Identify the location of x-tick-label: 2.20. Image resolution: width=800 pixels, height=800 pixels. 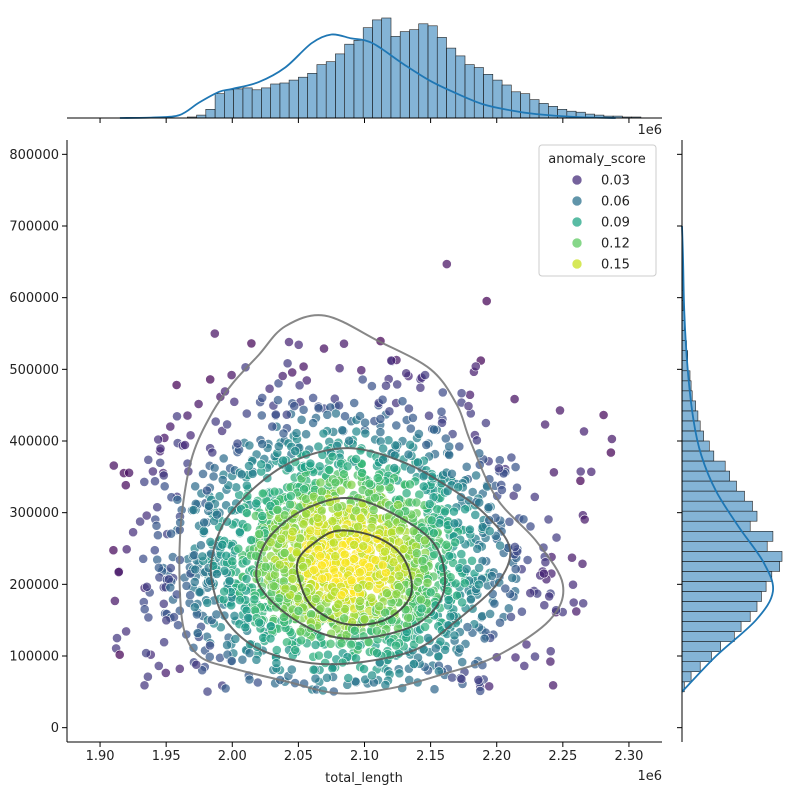
(496, 756).